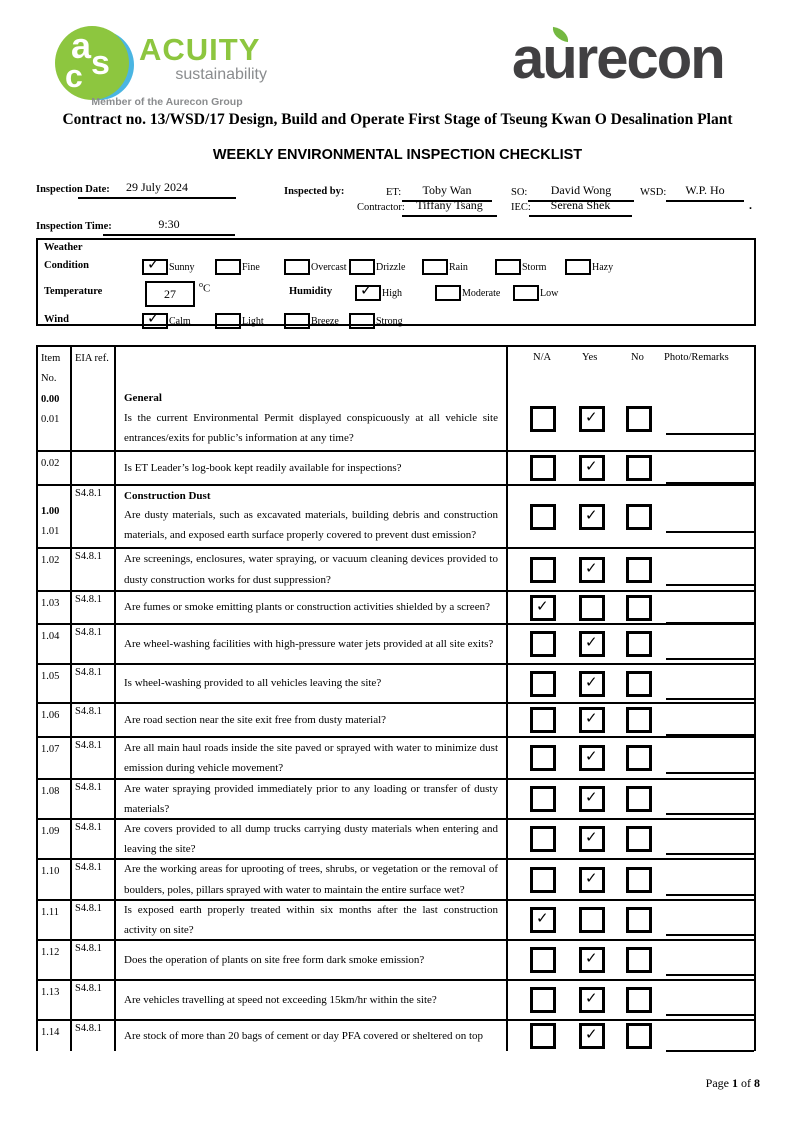 The image size is (795, 1123). I want to click on weather-option-overcast: Overcast, so click(315, 267).